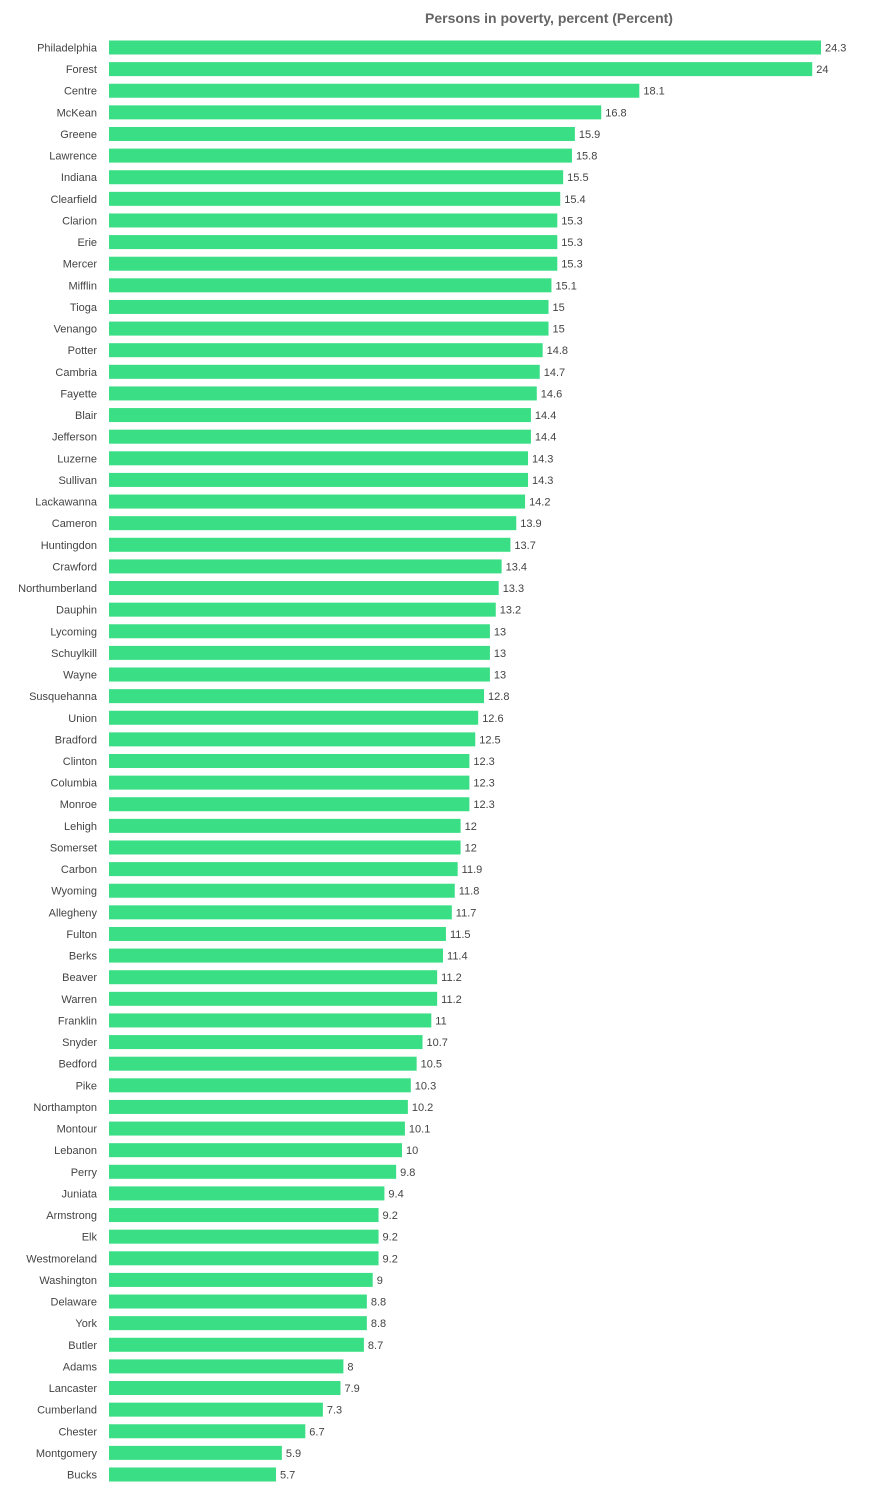  I want to click on category-label-fulton: Fulton, so click(81, 935).